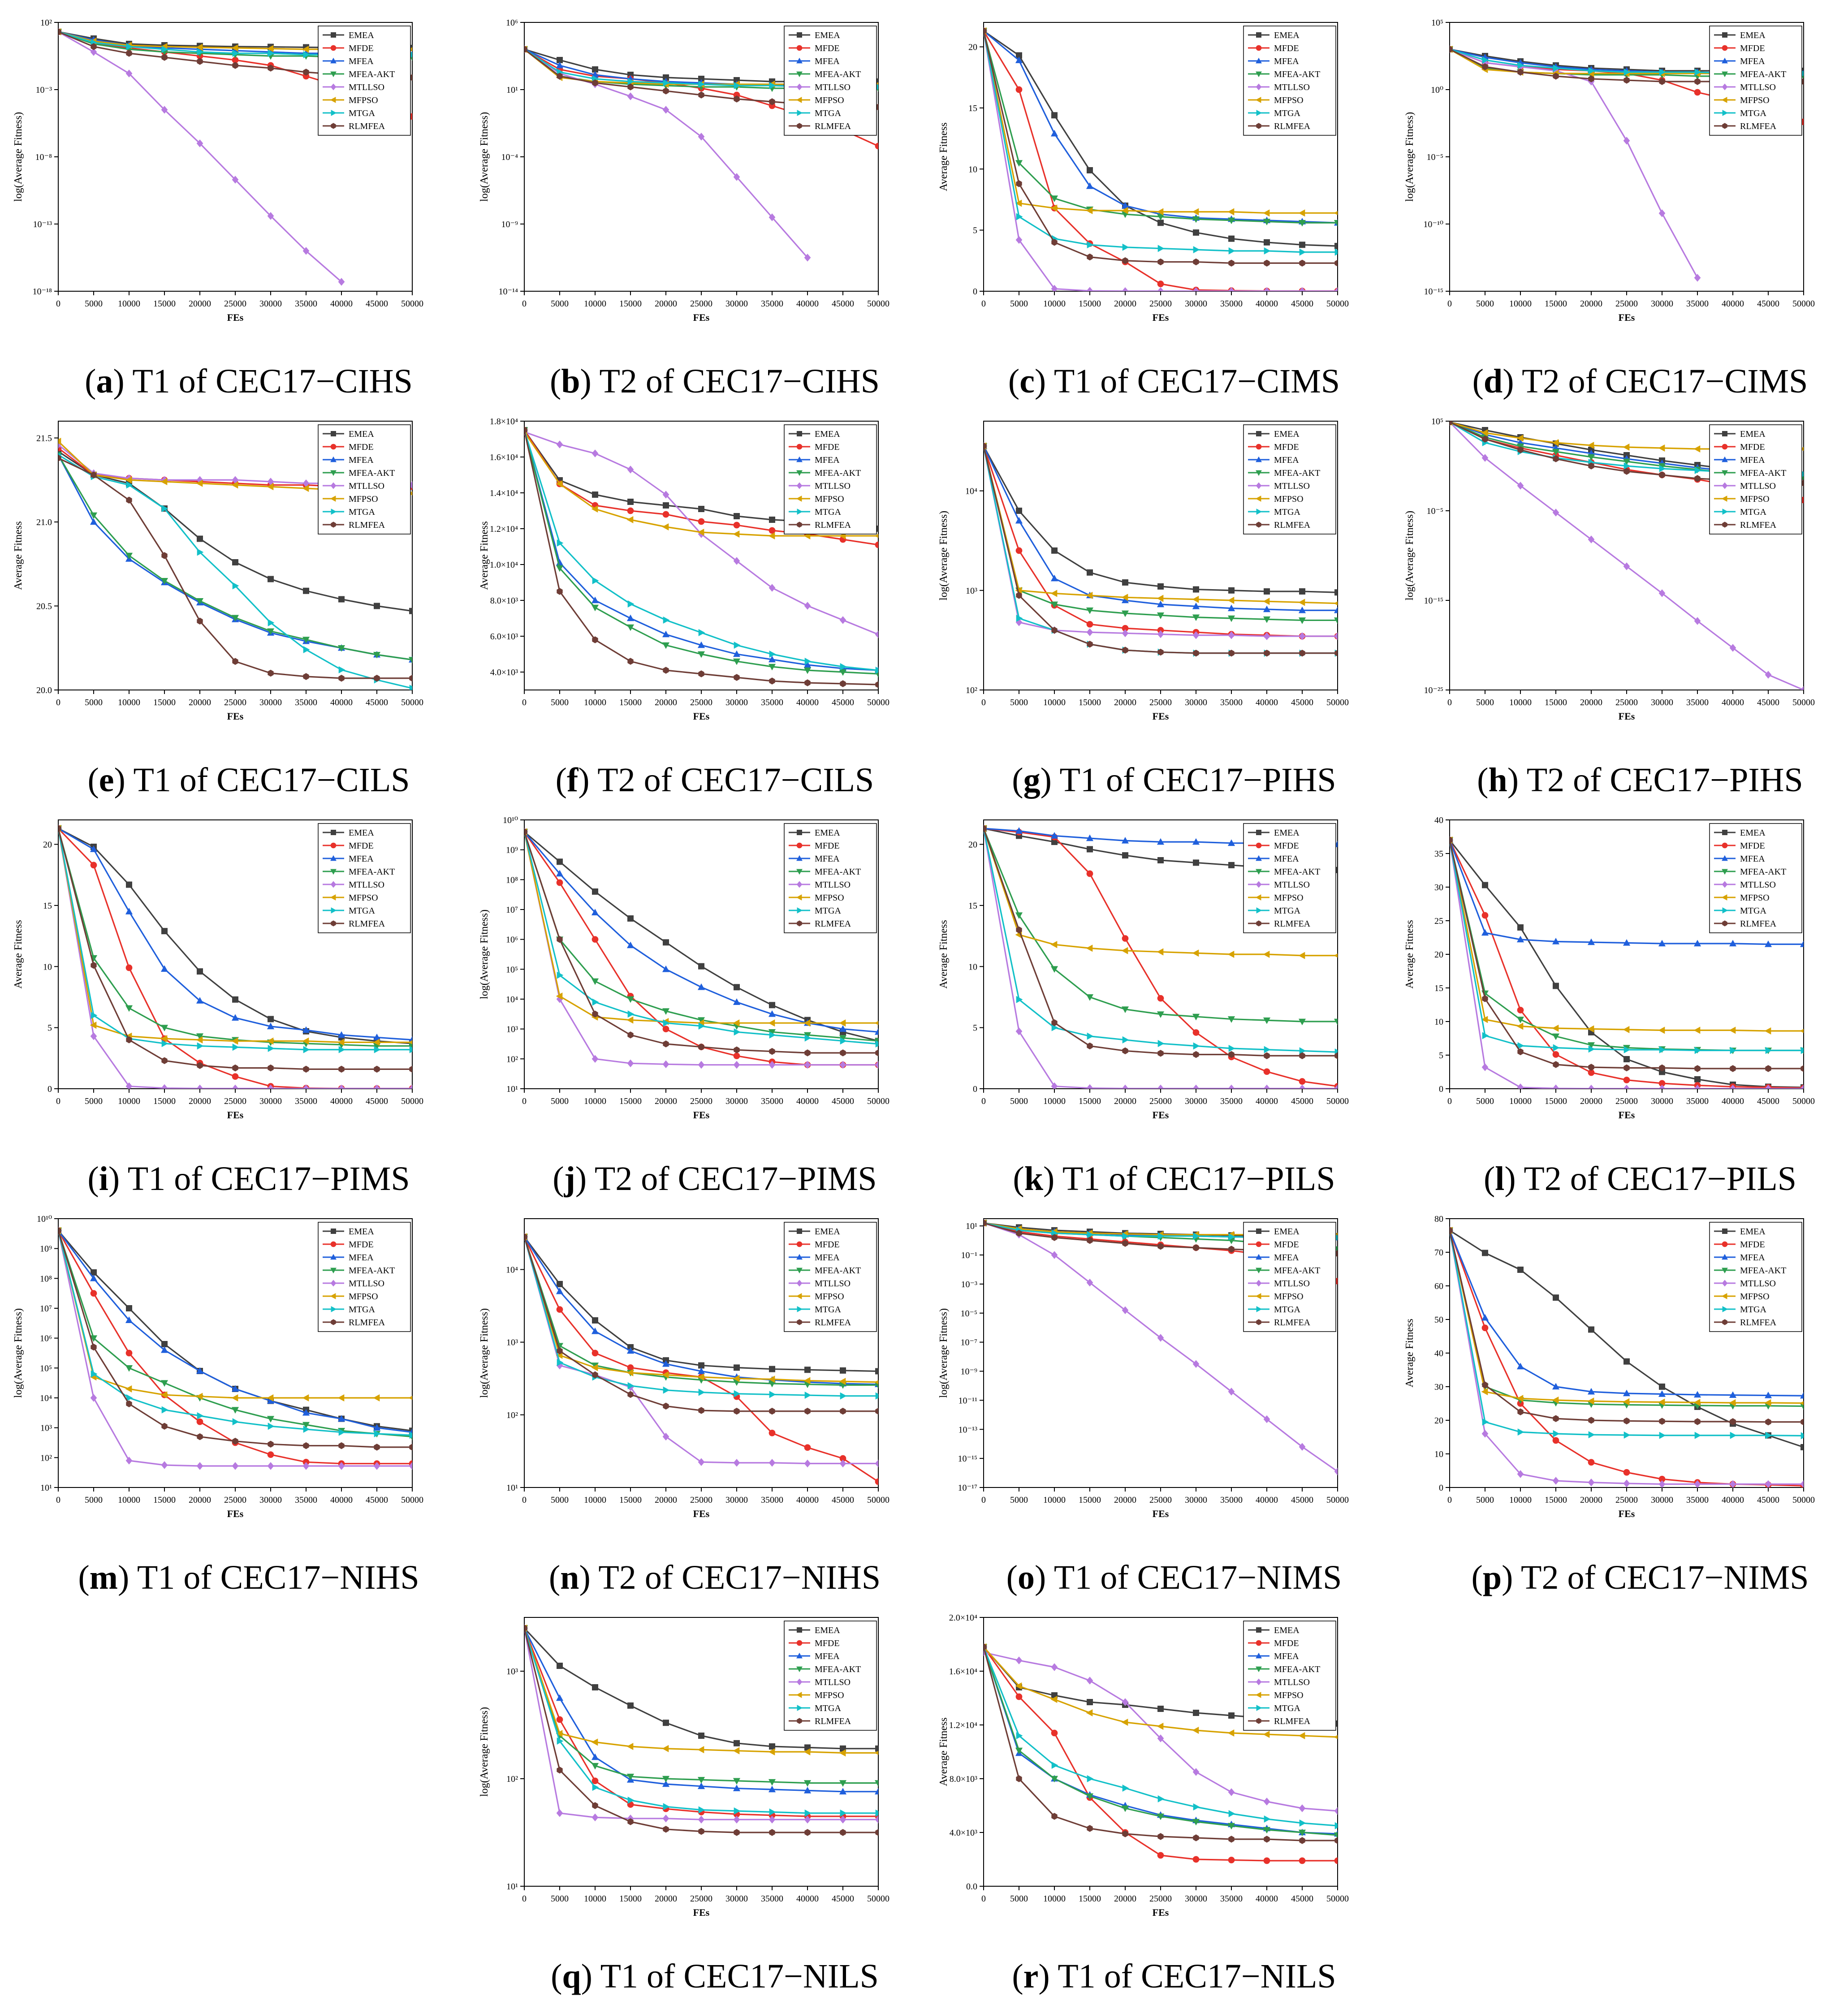 The image size is (1848, 1996). Describe the element at coordinates (1434, 511) in the screenshot. I see `y-tick-label: 10⁻⁵` at that location.